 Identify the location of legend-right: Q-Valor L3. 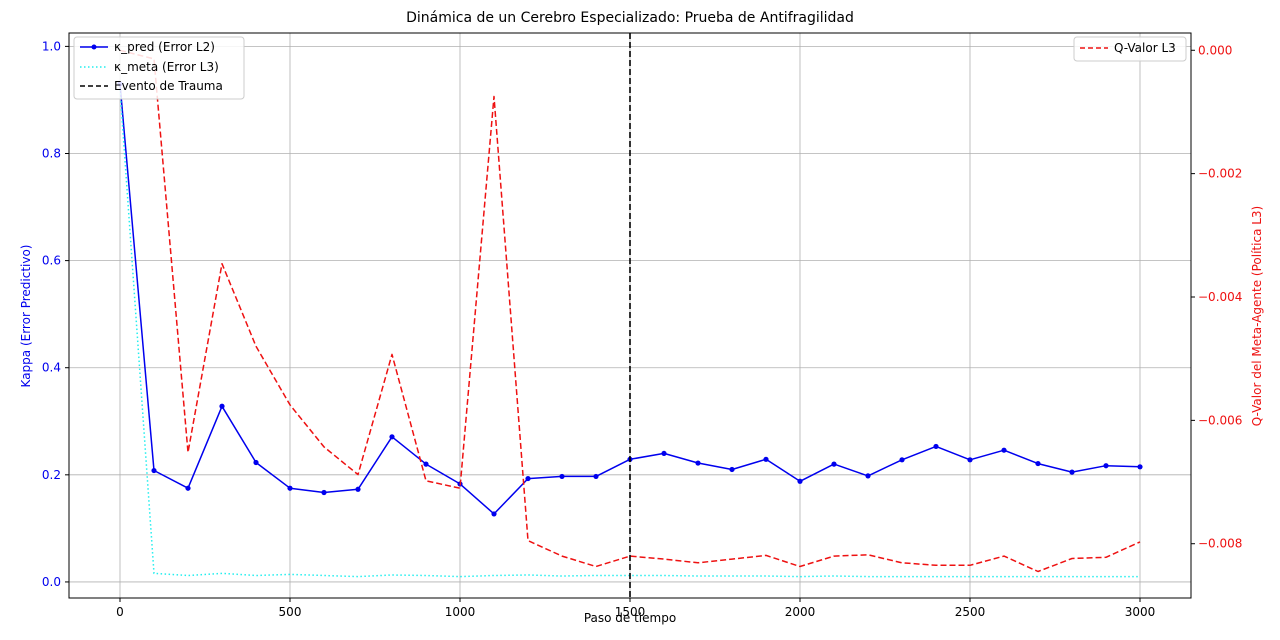
(1130, 49).